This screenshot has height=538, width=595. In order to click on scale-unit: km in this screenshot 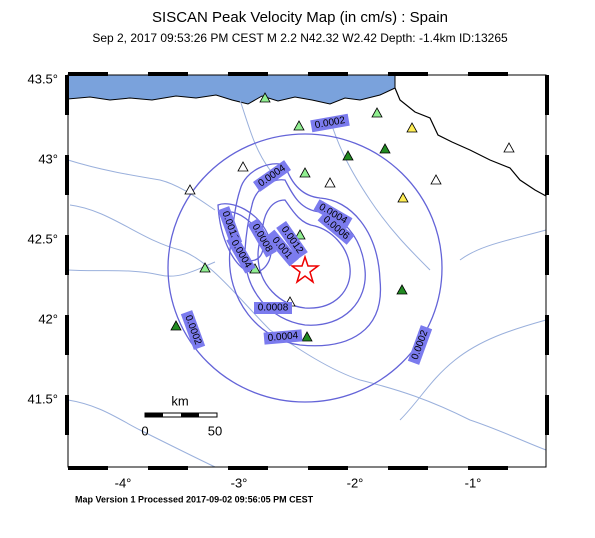, I will do `click(179, 400)`.